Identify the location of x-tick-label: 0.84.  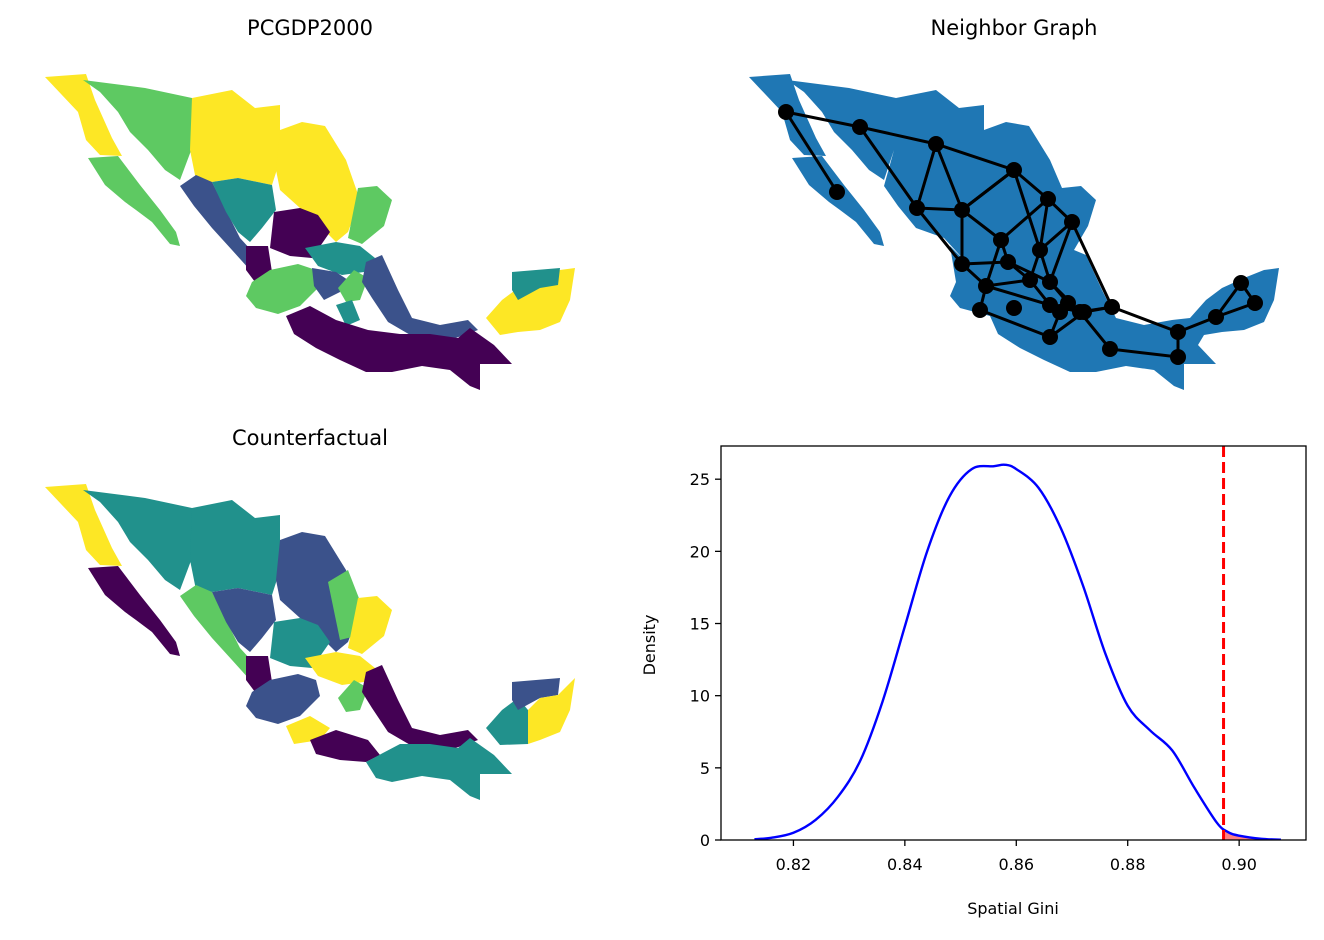
(905, 864).